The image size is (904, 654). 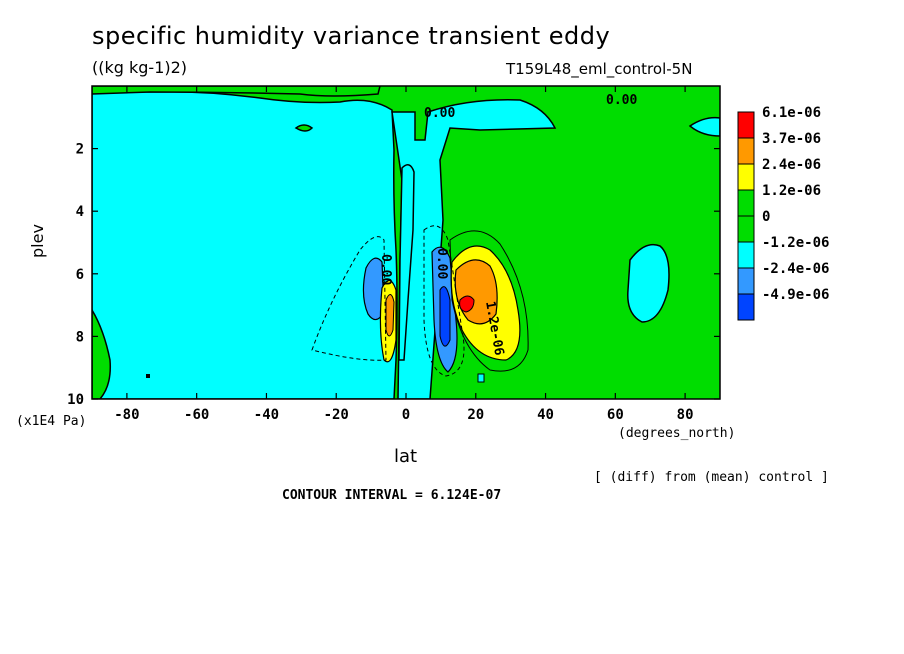 I want to click on x-axis-unit: (degrees_north), so click(x=677, y=433).